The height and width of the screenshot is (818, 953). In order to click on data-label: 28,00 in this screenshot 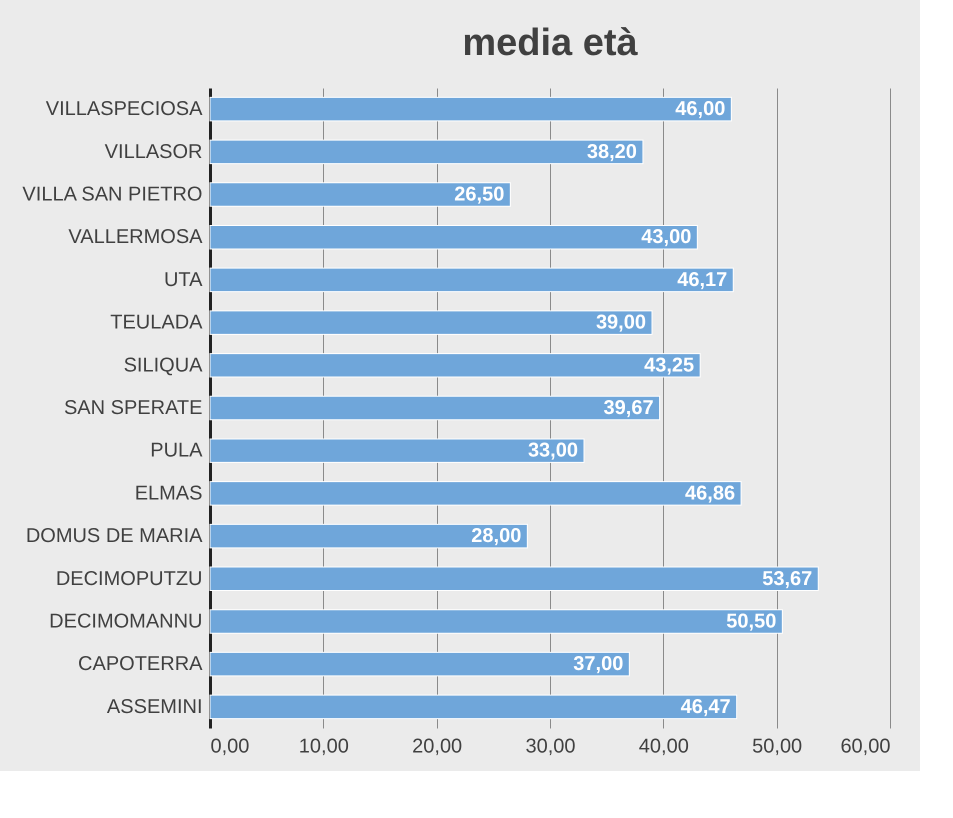, I will do `click(496, 536)`.